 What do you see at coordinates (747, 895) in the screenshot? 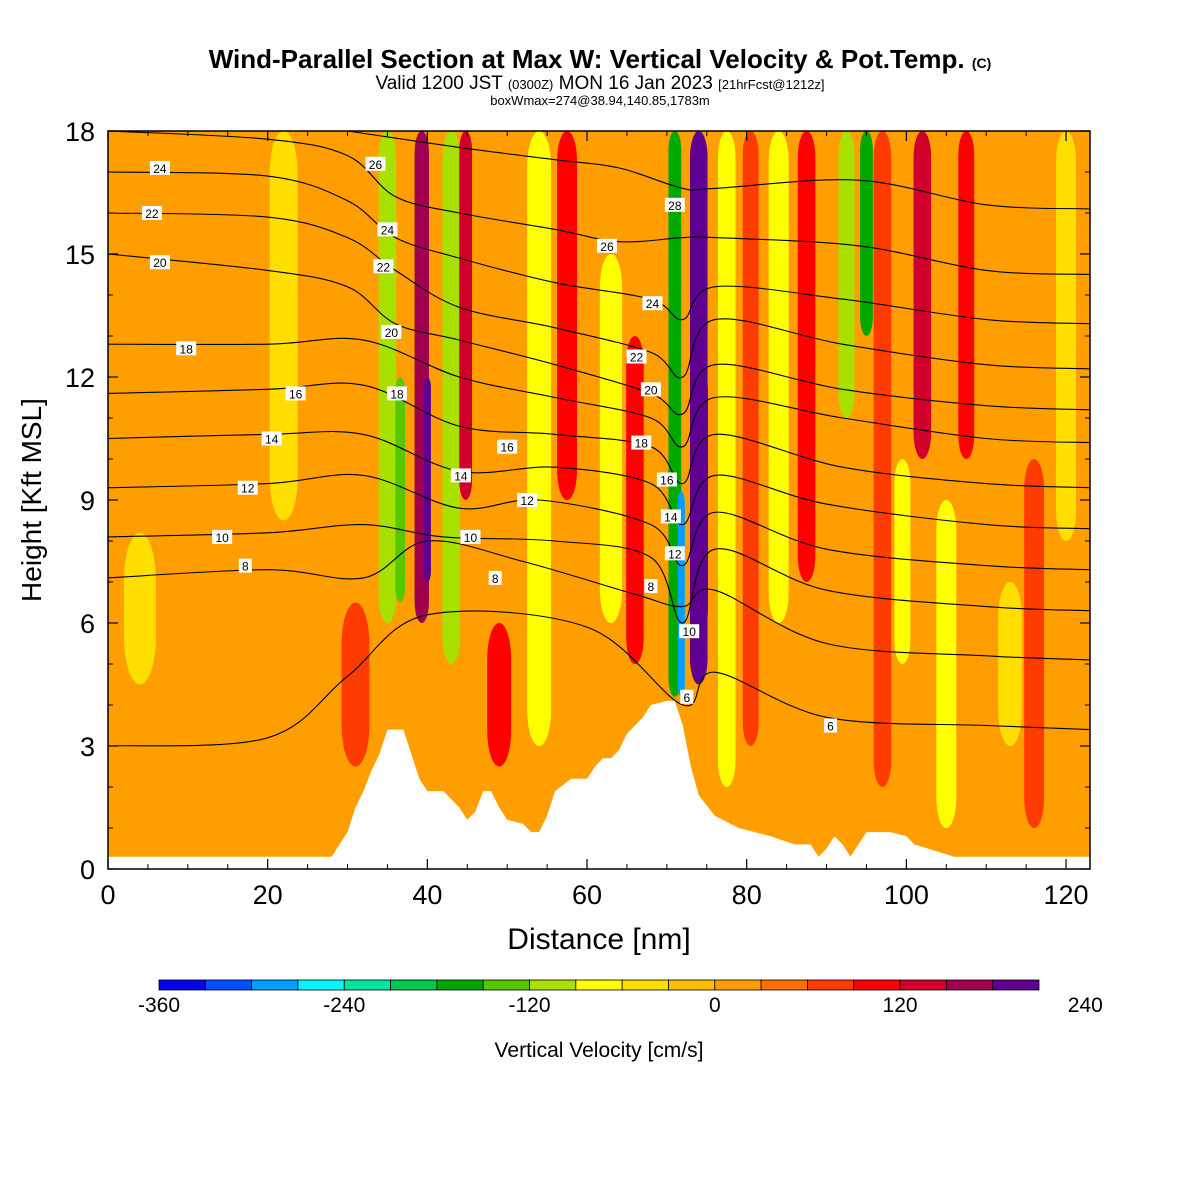
I see `x-tick-label: 80` at bounding box center [747, 895].